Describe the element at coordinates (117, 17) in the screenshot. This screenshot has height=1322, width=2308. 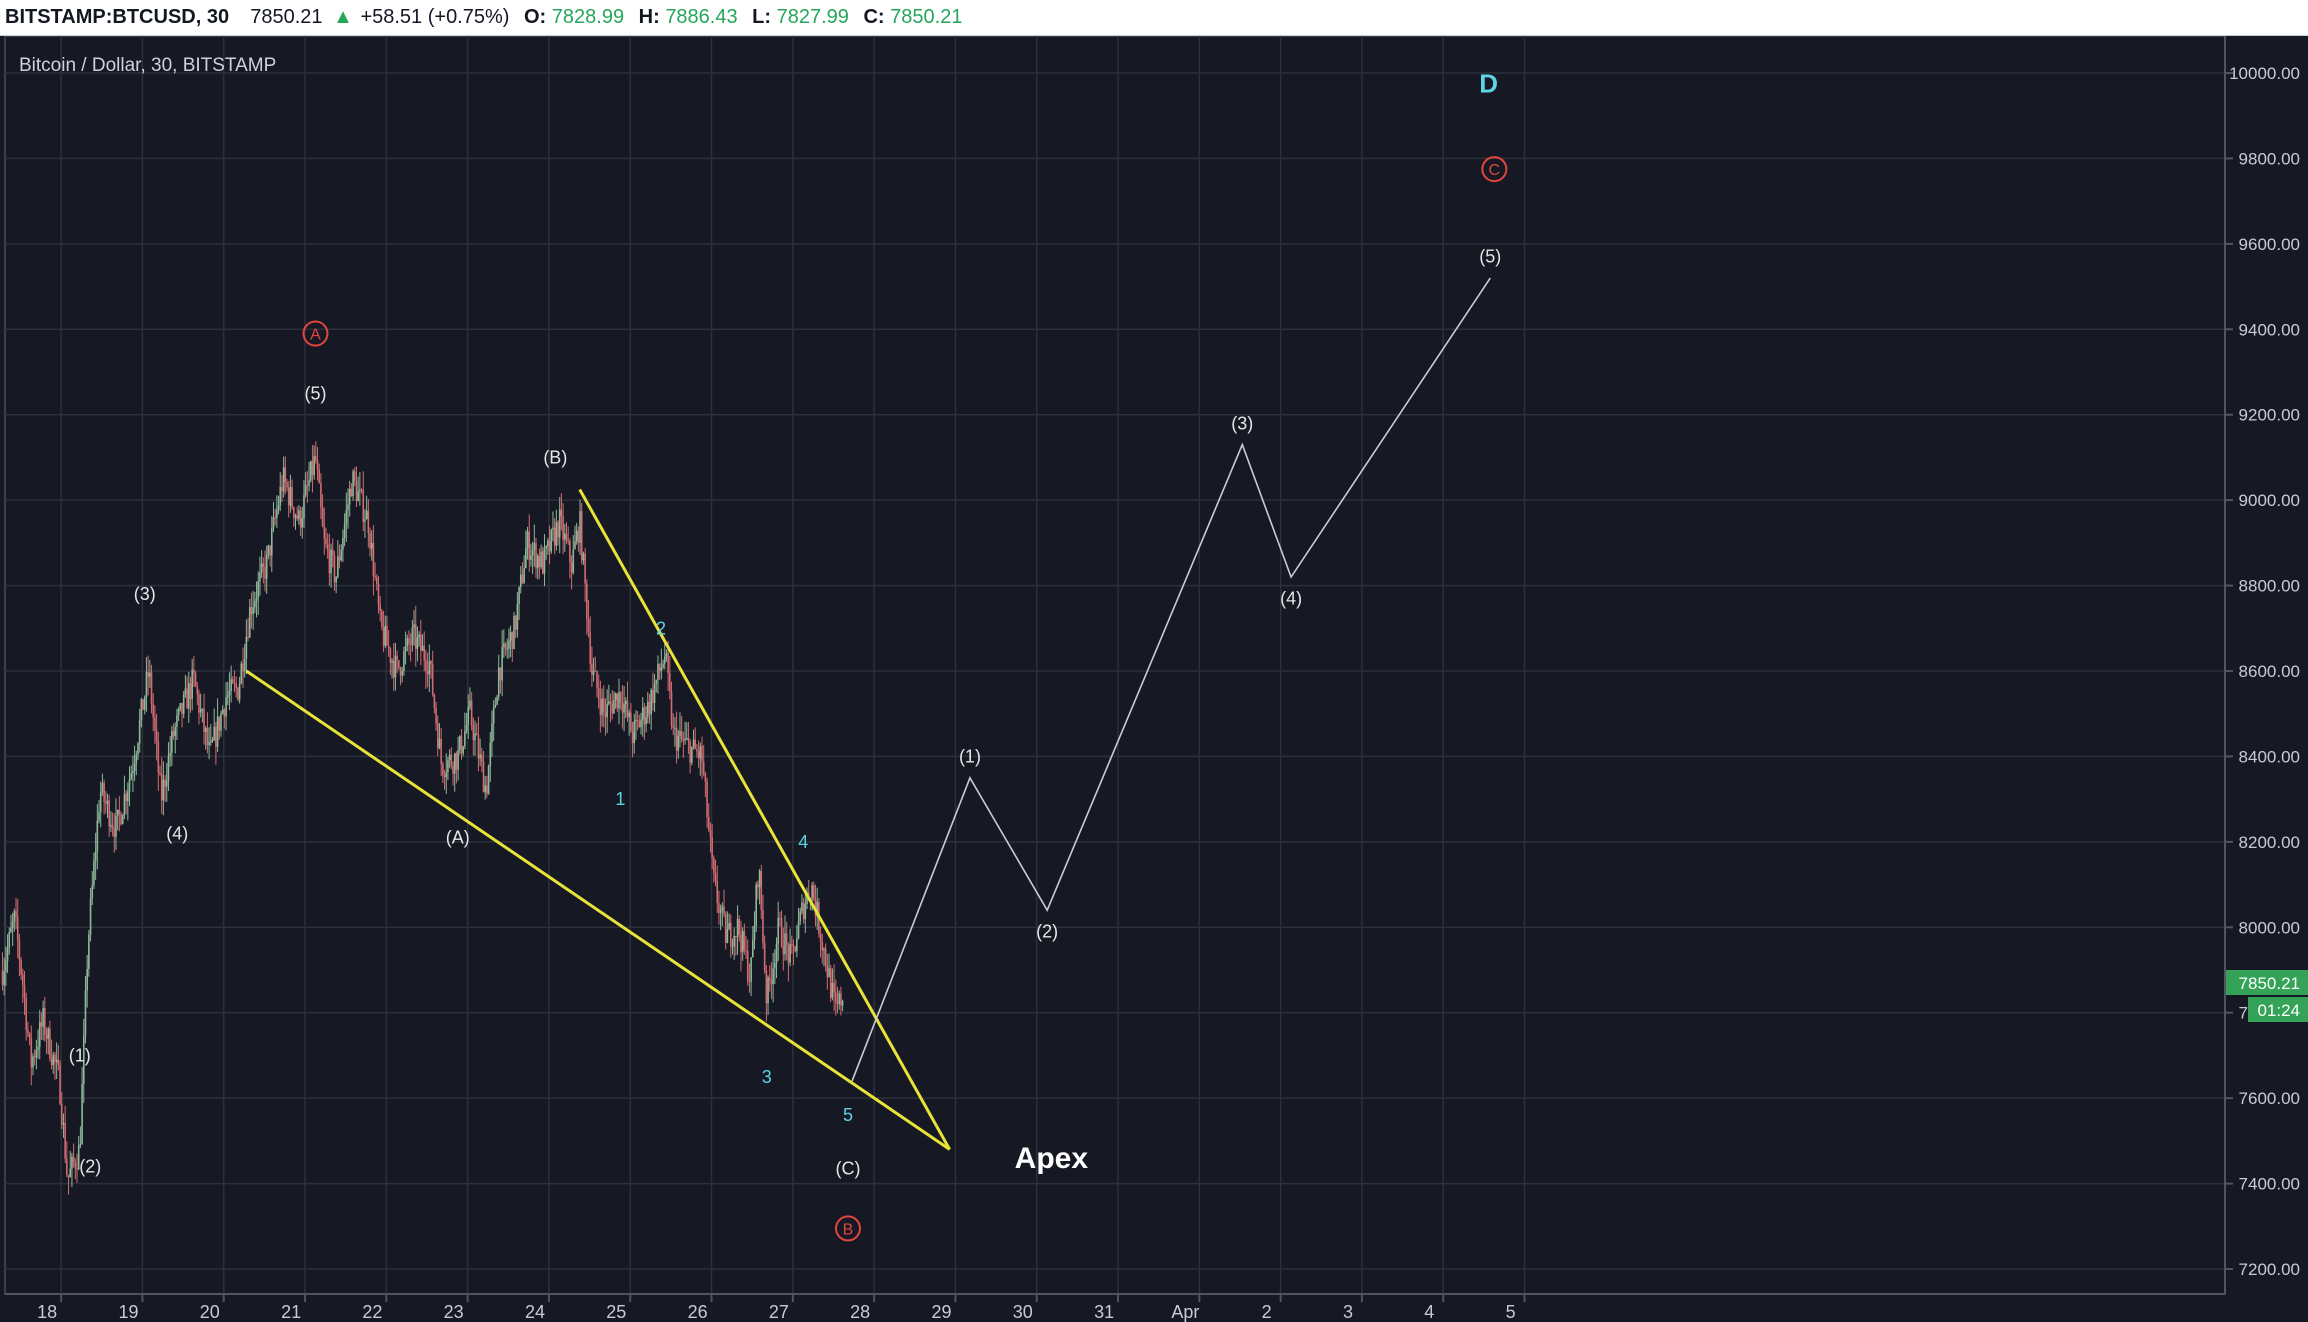
I see `symbol-label: BITSTAMP:BTCUSD, 30` at that location.